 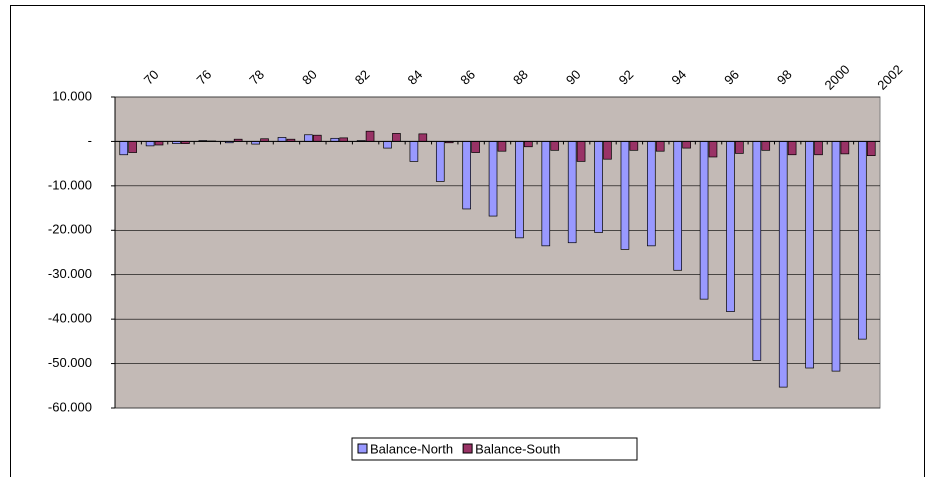 I want to click on legend-label: Balance-North, so click(x=411, y=448).